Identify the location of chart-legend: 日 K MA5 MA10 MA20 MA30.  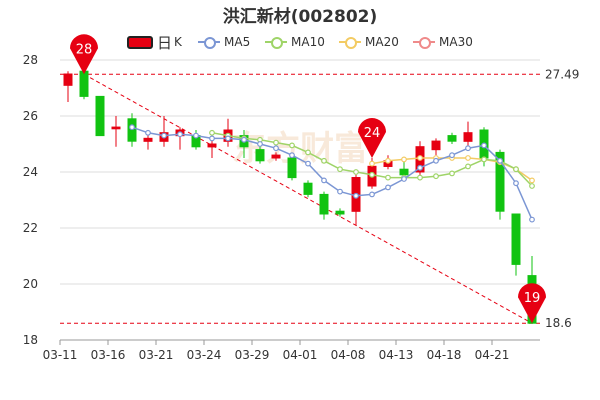
(300, 42).